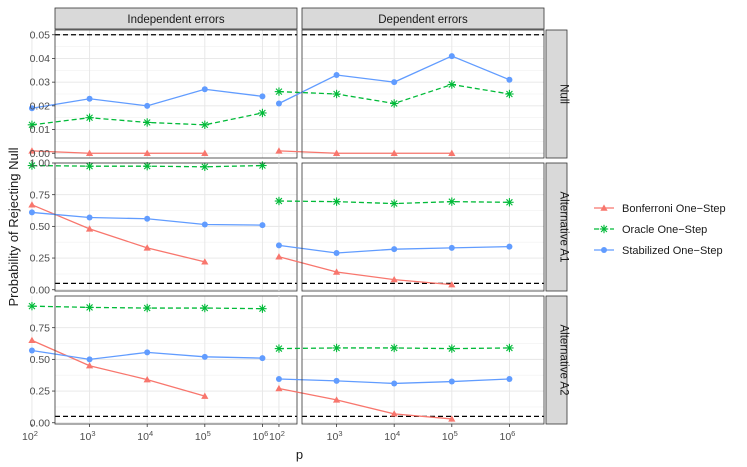 Image resolution: width=747 pixels, height=467 pixels. What do you see at coordinates (40, 227) in the screenshot?
I see `y-tick-label: 0.50` at bounding box center [40, 227].